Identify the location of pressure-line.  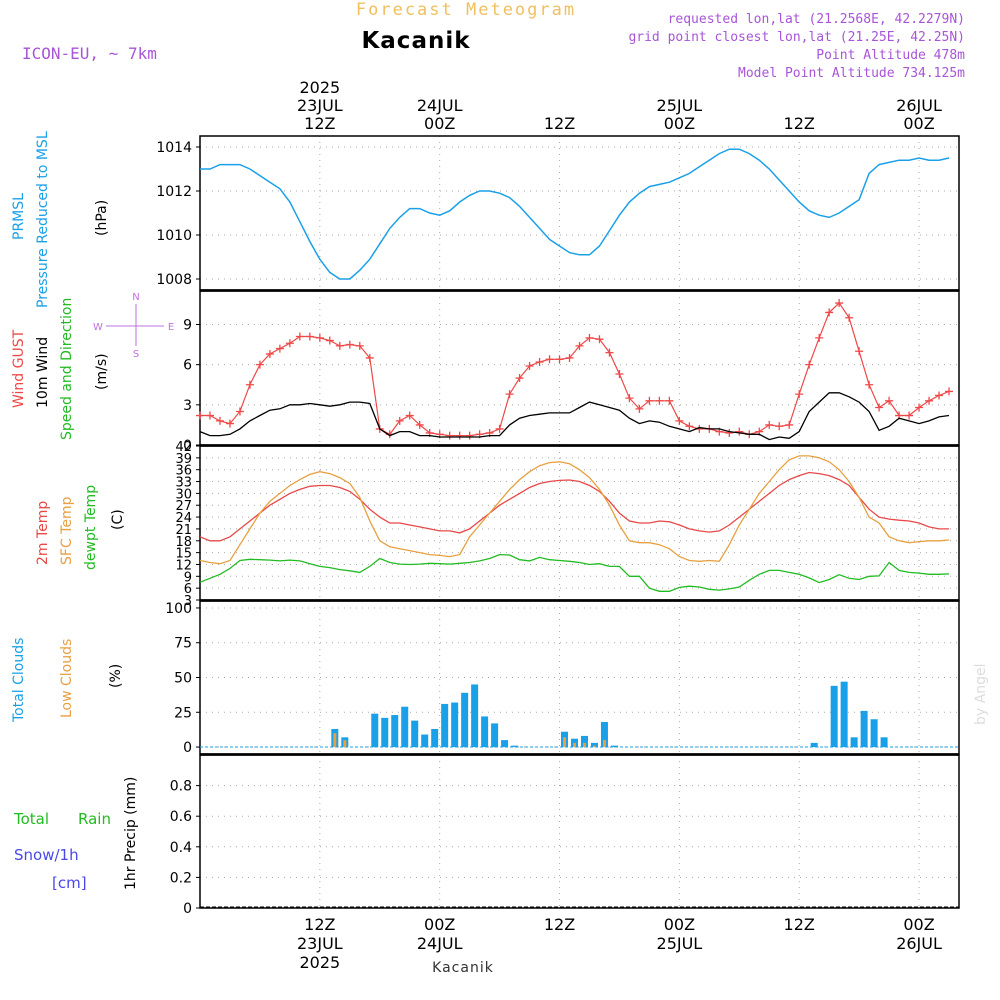
(575, 214).